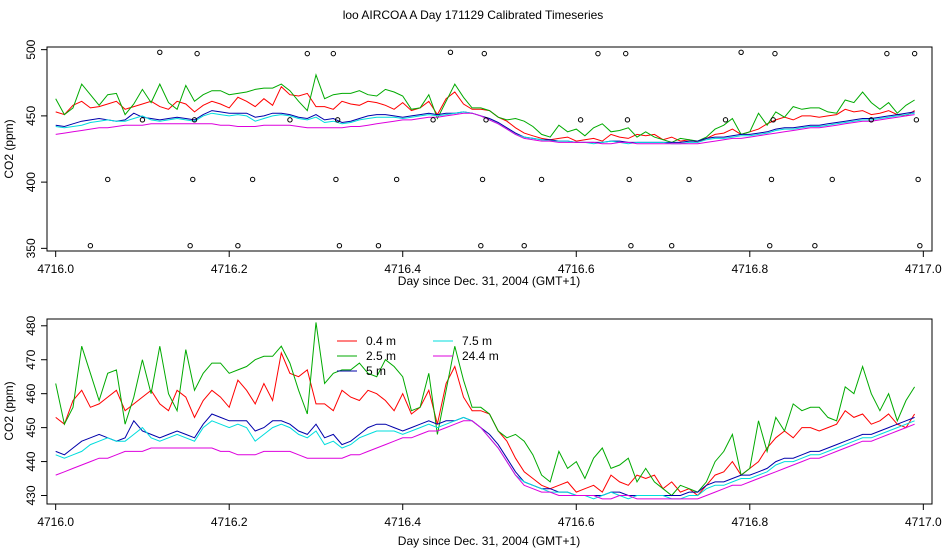 This screenshot has height=550, width=950. Describe the element at coordinates (31, 393) in the screenshot. I see `bottom-y-tick-label: 460` at that location.